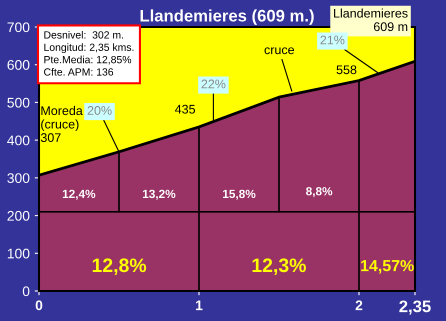  I want to click on y-tick-label: 600, so click(19, 65).